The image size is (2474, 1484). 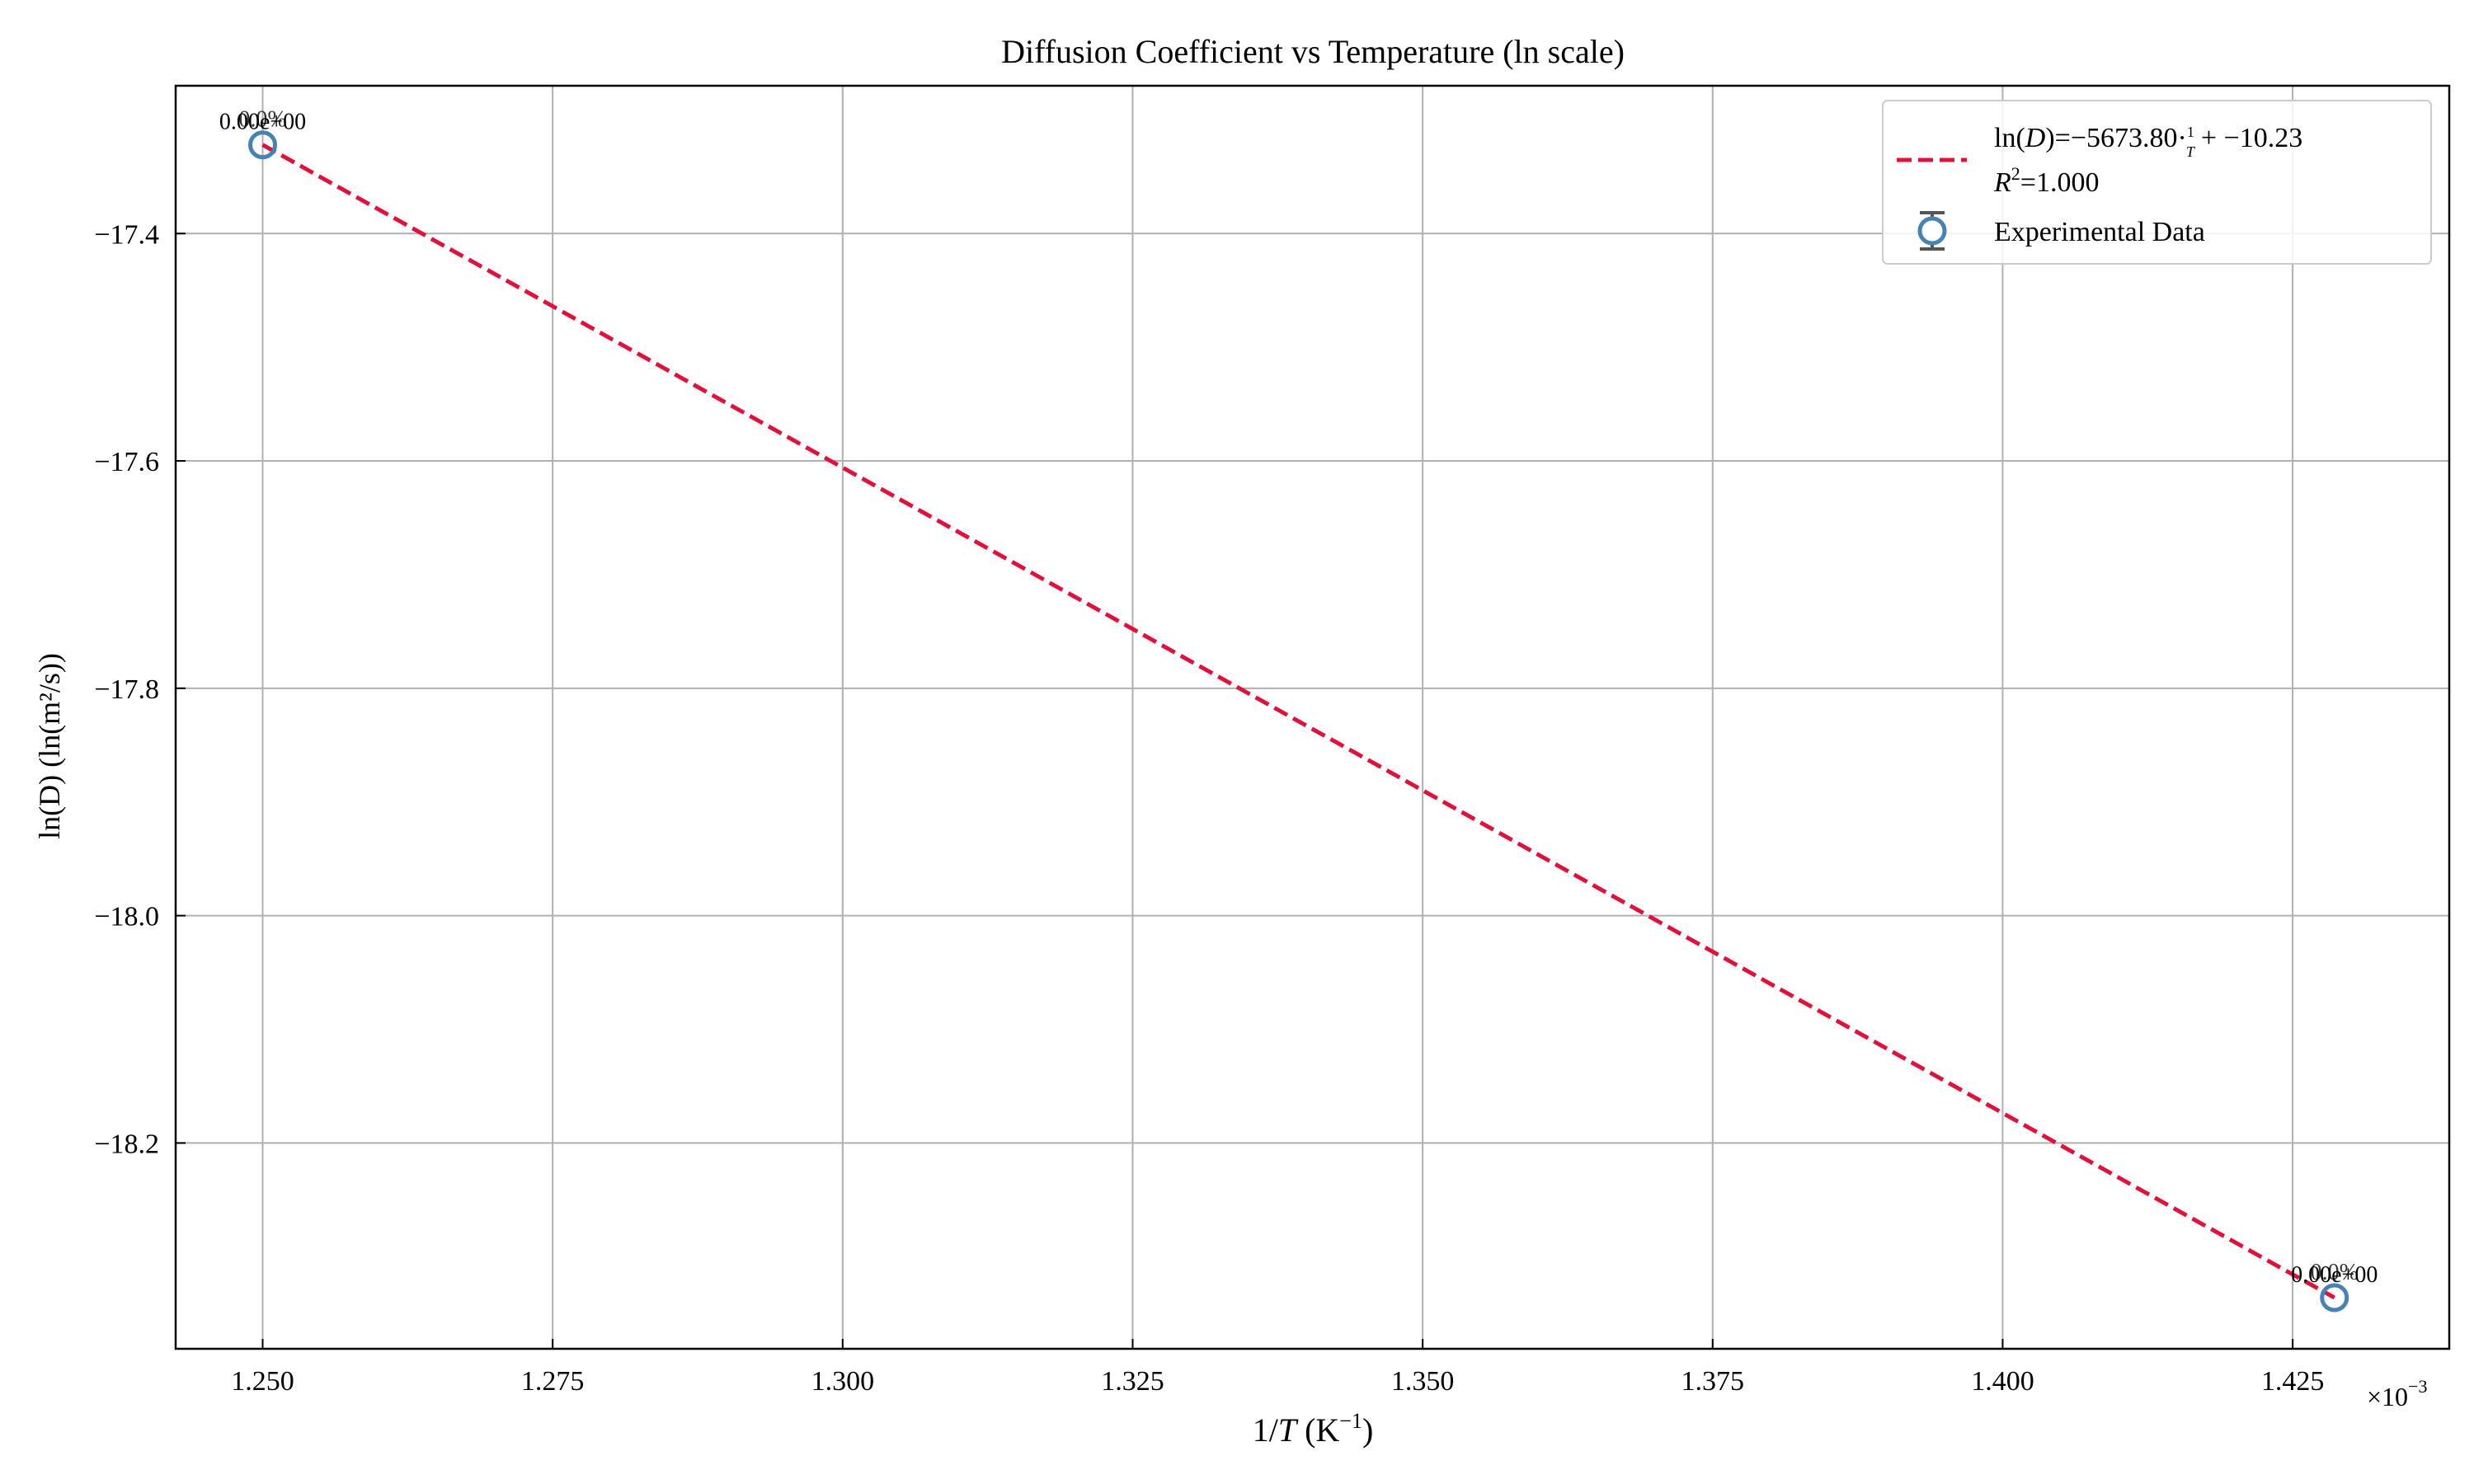 I want to click on legend-marker, so click(x=1932, y=231).